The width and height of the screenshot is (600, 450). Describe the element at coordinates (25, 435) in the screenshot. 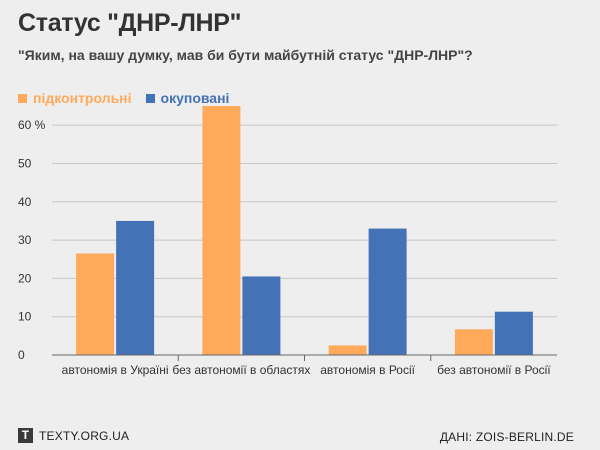

I see `texty-logo-icon: T` at that location.